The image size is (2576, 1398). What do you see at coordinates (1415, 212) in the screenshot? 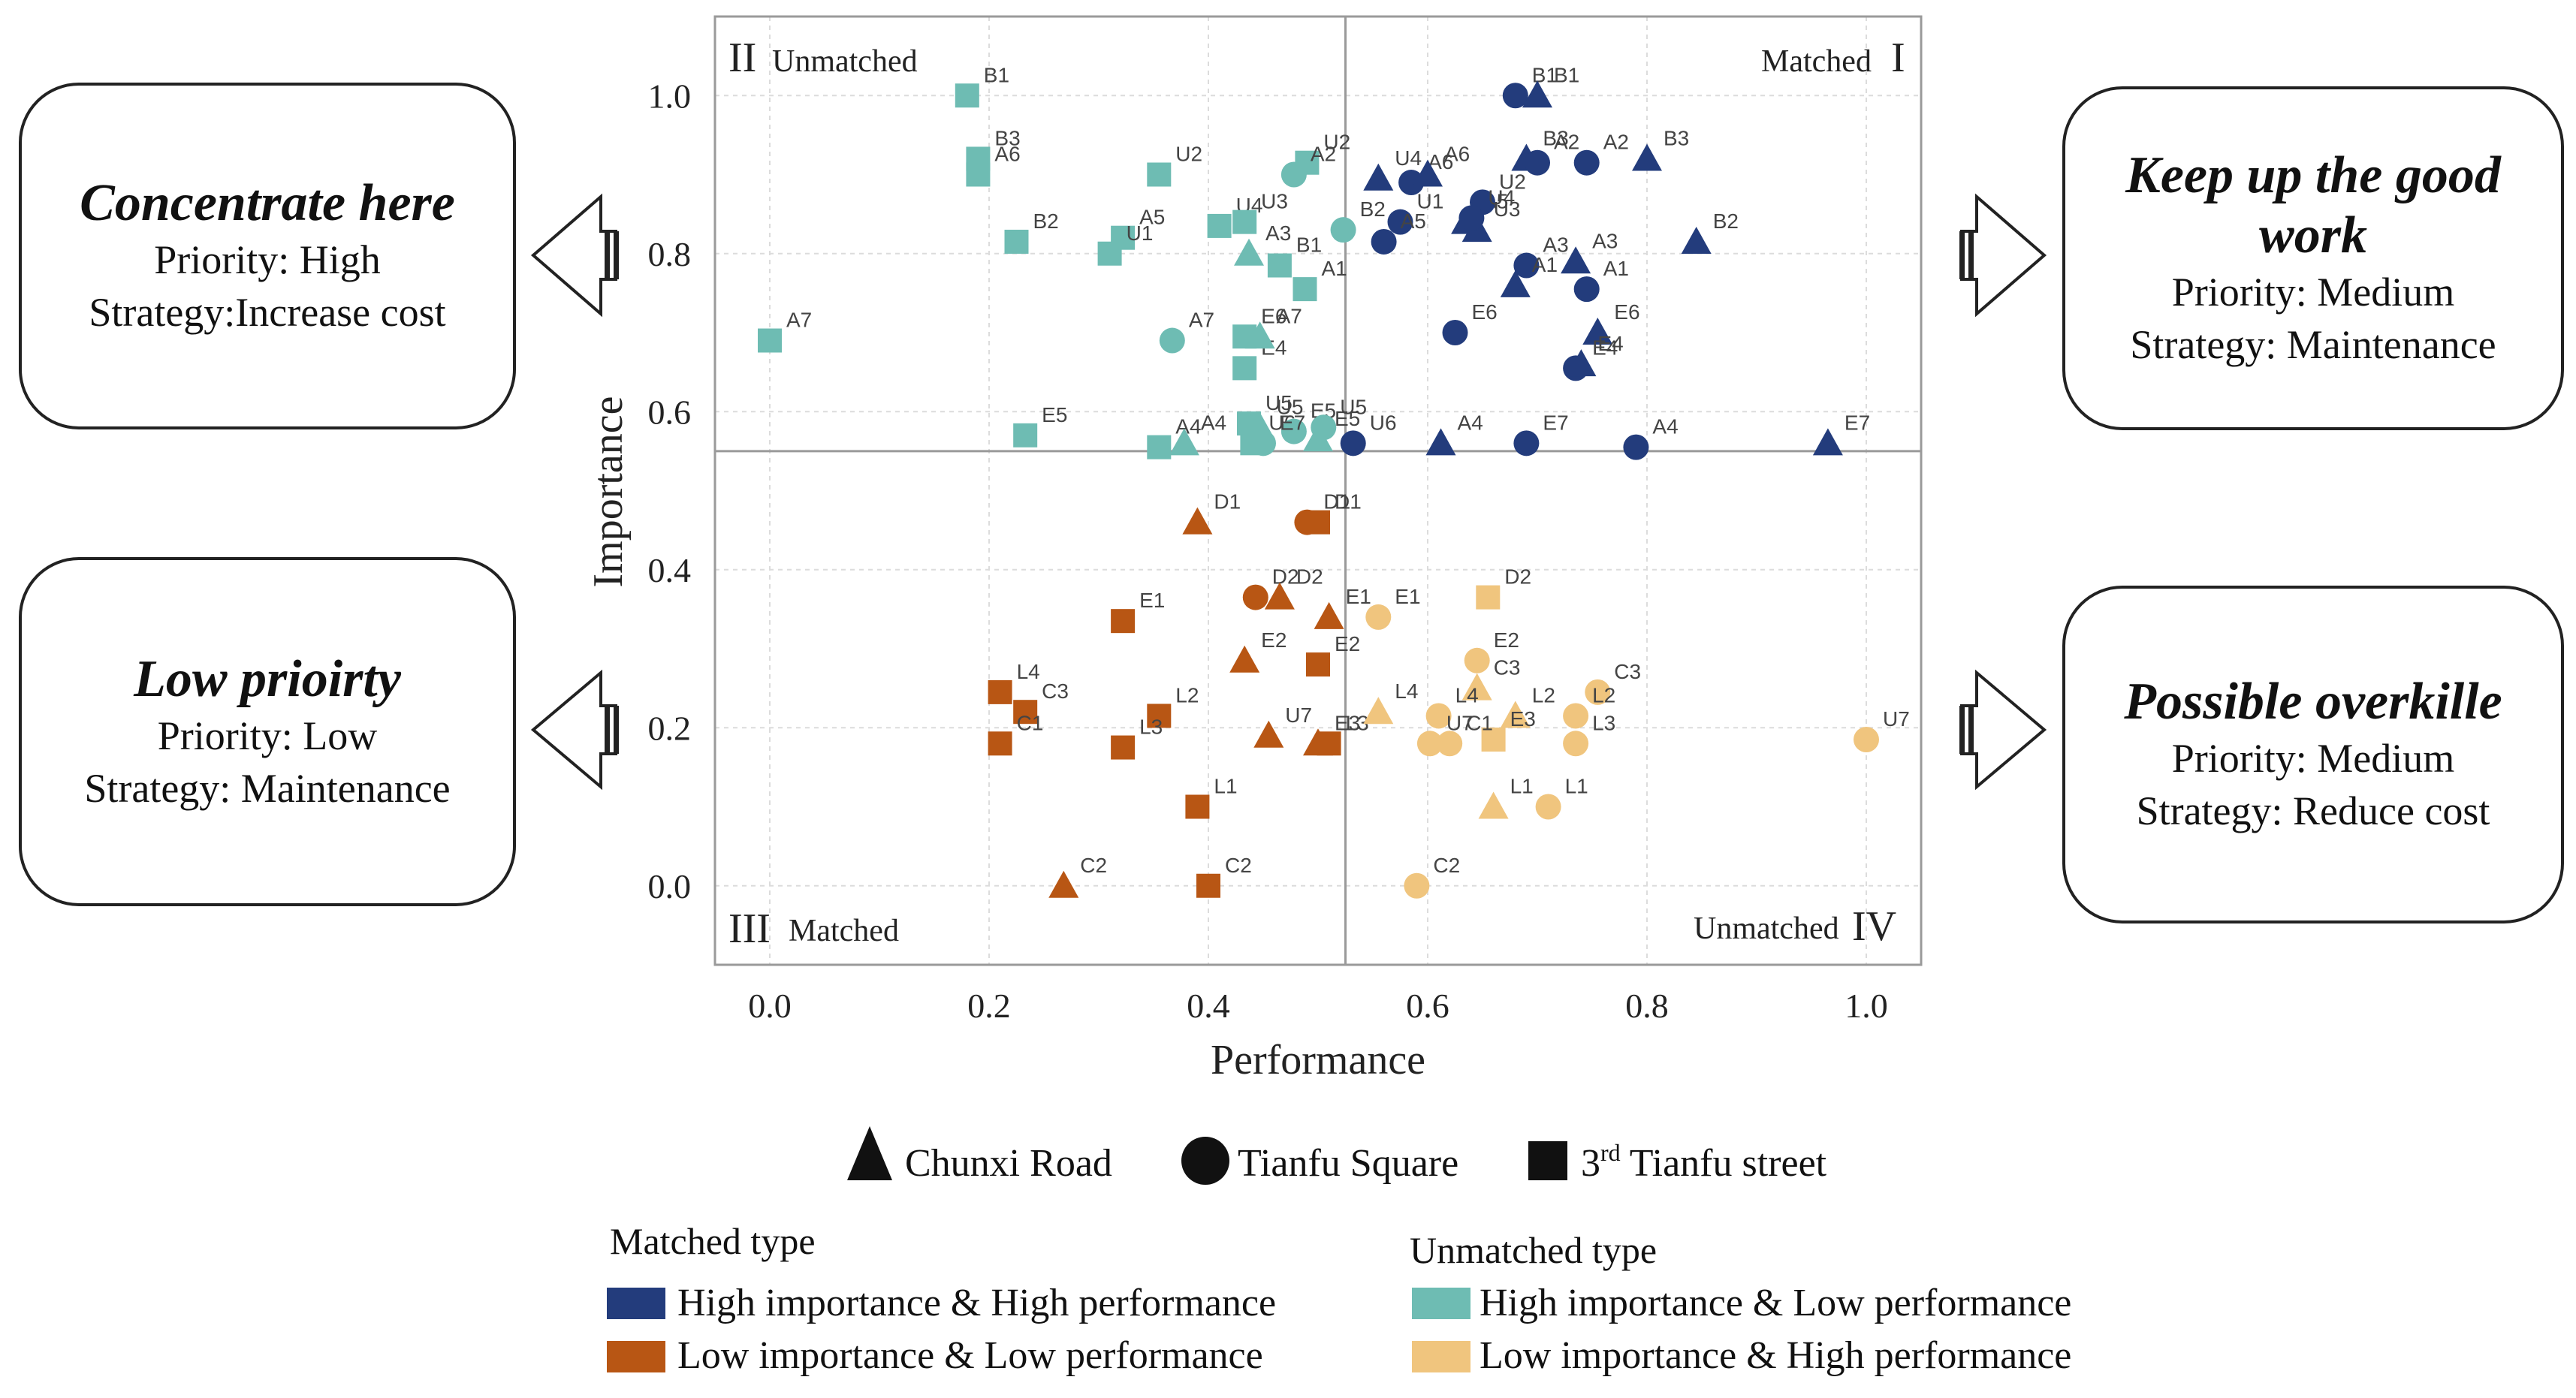
I see `data-point: U1` at bounding box center [1415, 212].